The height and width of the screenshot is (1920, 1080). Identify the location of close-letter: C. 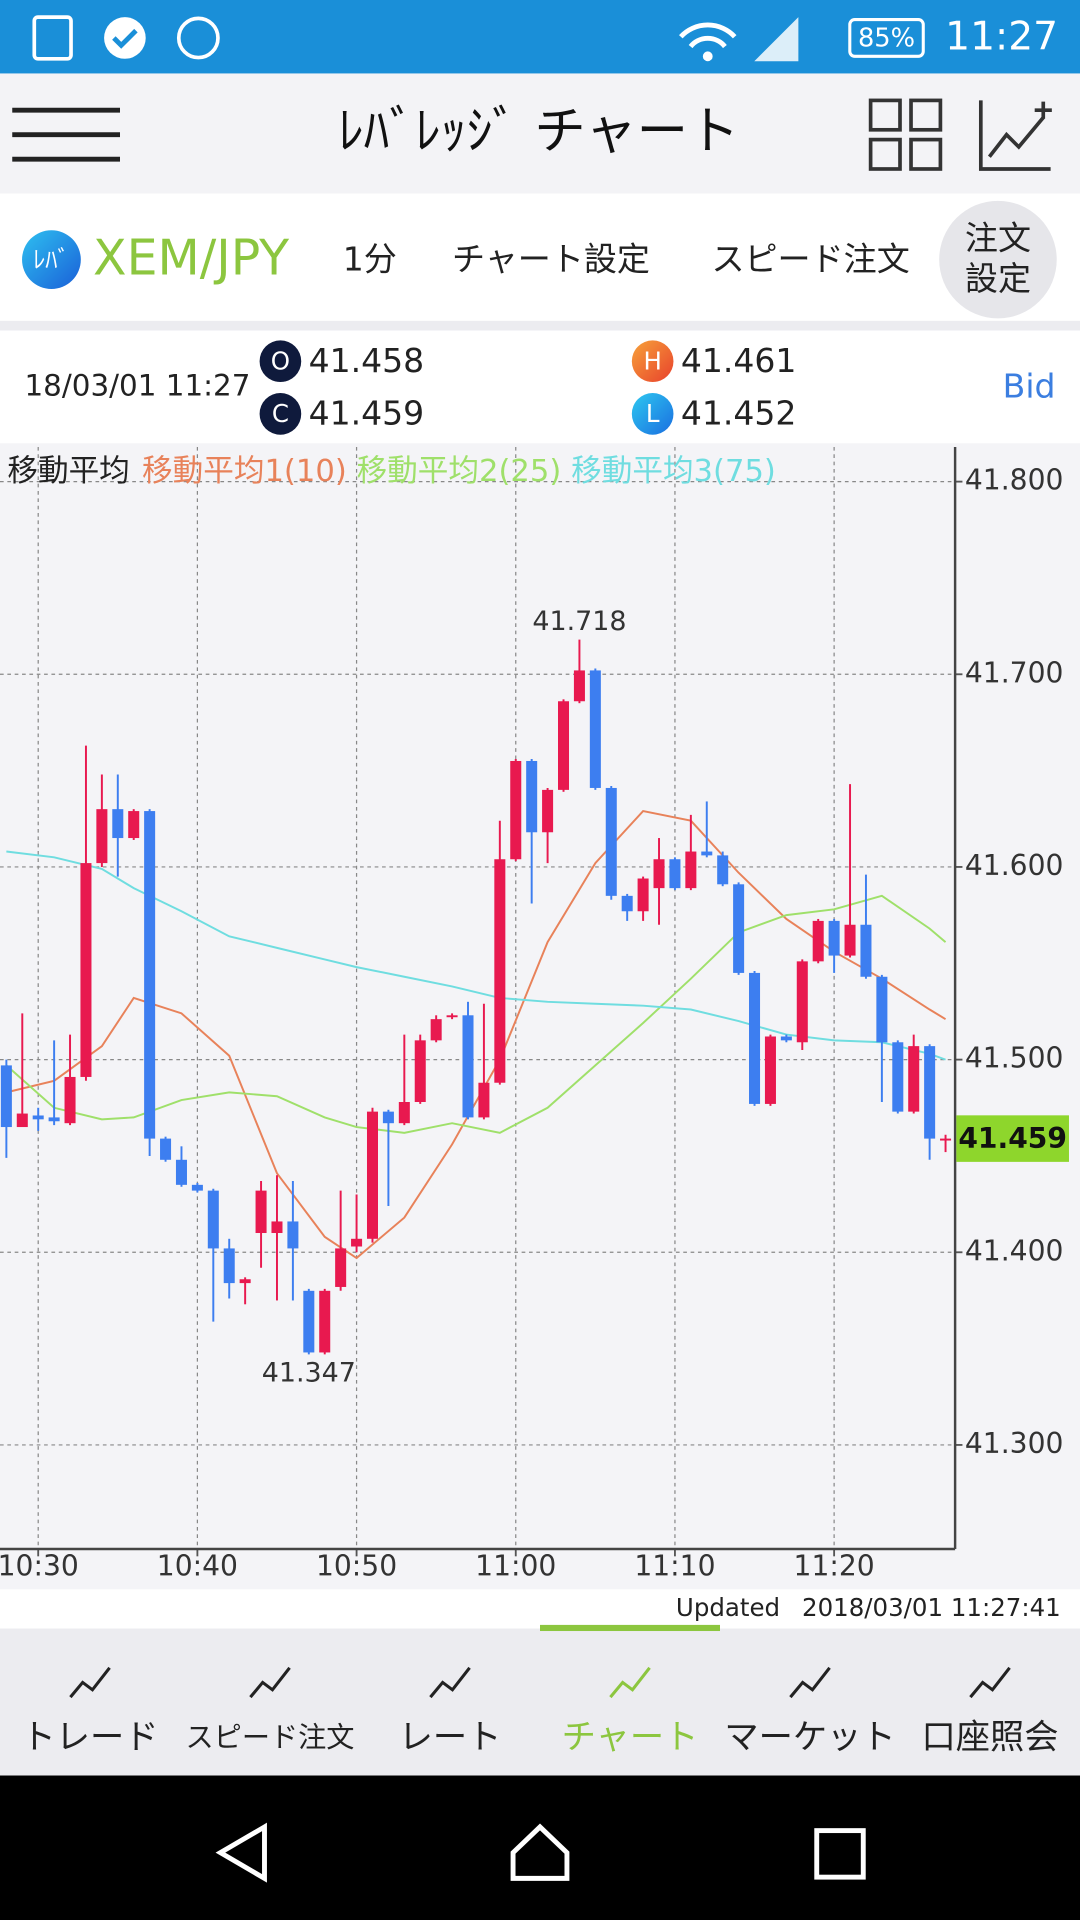
(280, 413).